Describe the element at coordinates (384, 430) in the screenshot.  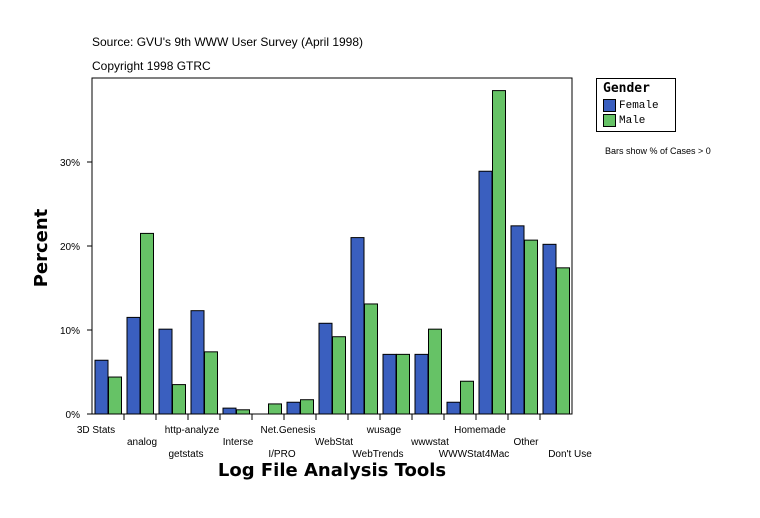
I see `x-tick-label: wusage` at that location.